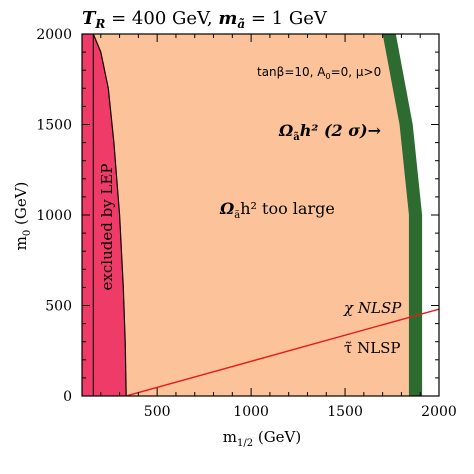 The height and width of the screenshot is (474, 474). What do you see at coordinates (161, 18) in the screenshot?
I see `title-t-value: = 400 GeV,` at bounding box center [161, 18].